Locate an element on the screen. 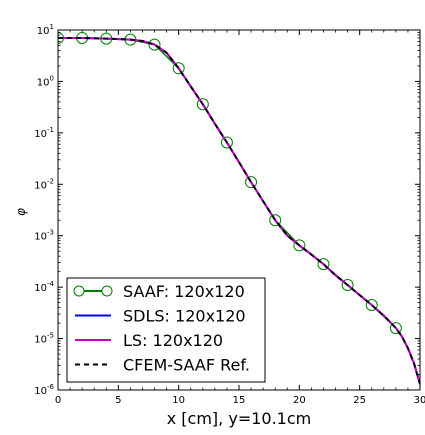 The image size is (425, 435). y-tick-label: 10⁻⁵ is located at coordinates (44, 339).